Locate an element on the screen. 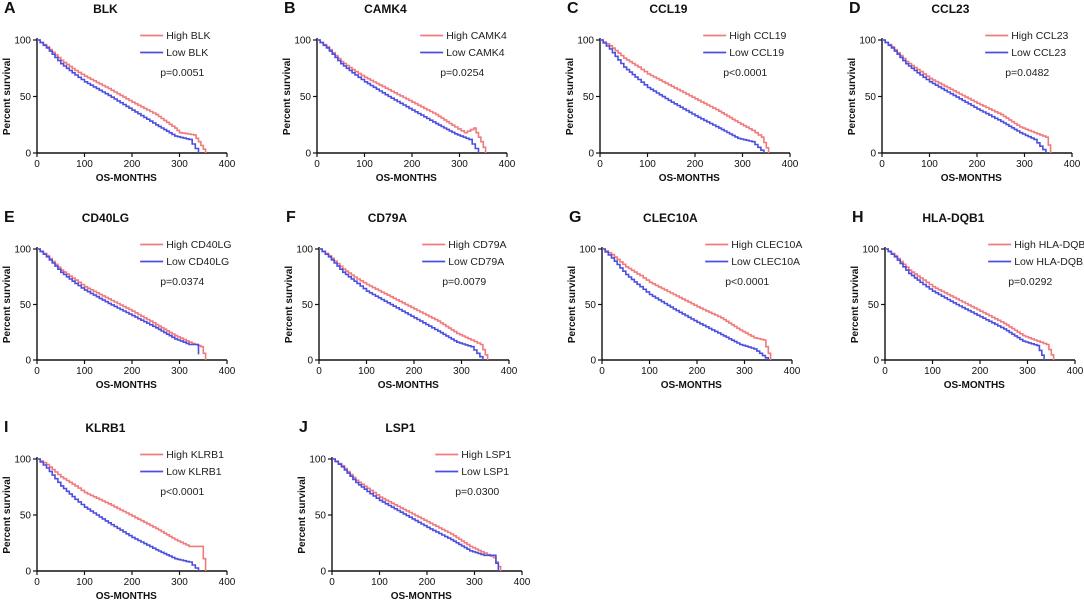  chart-title: CCL19 is located at coordinates (668, 9).